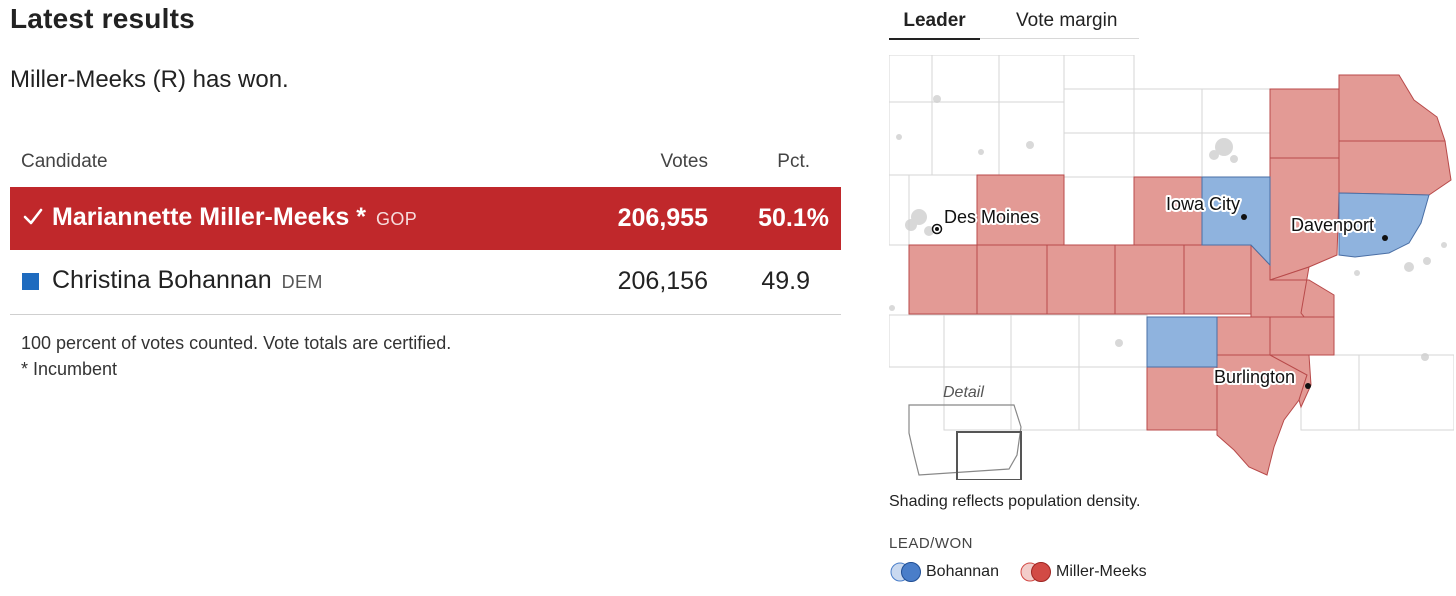 The image size is (1456, 596). Describe the element at coordinates (1101, 571) in the screenshot. I see `legend-label: Miller-Meeks` at that location.